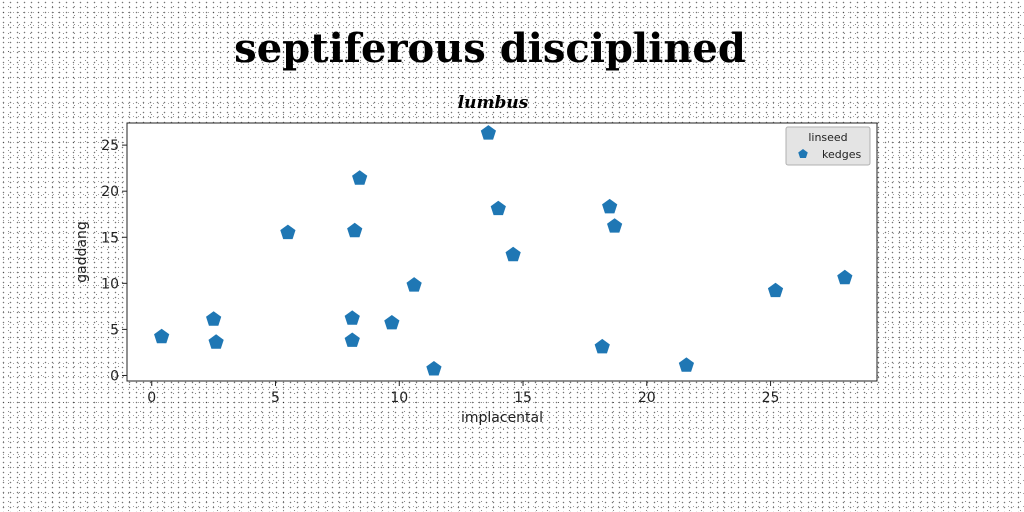 This screenshot has width=1024, height=512. Describe the element at coordinates (110, 284) in the screenshot. I see `y-tick-label: 10` at that location.